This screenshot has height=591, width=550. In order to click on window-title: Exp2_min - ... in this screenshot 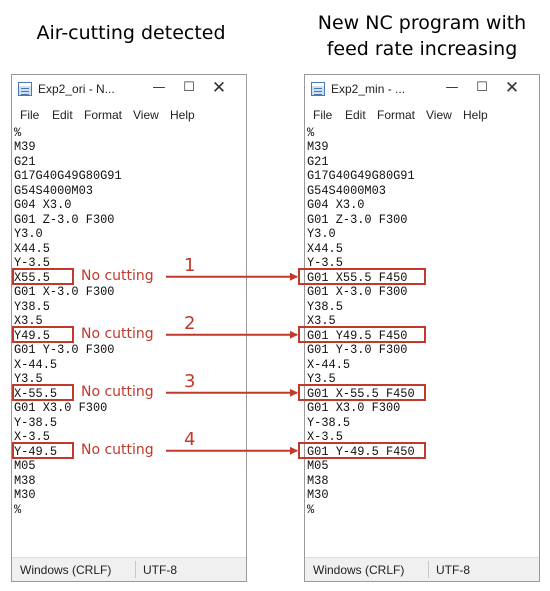, I will do `click(368, 89)`.